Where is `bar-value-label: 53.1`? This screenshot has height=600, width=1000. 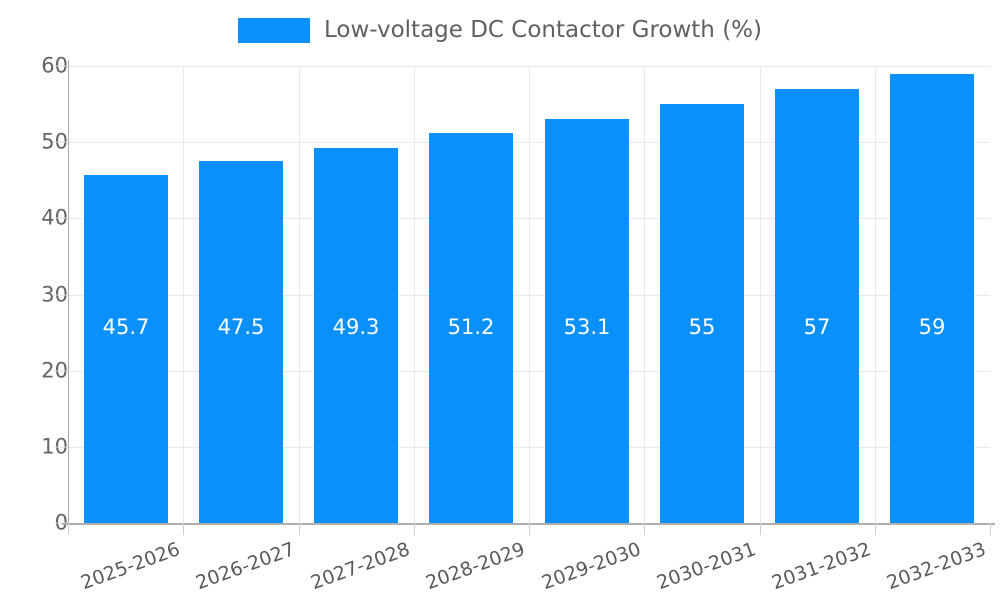 bar-value-label: 53.1 is located at coordinates (587, 326).